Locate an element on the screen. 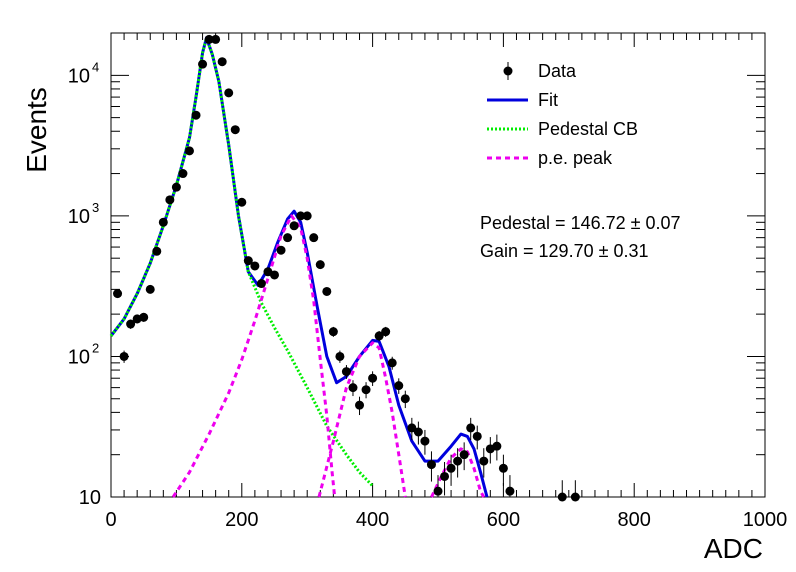  legend-label: Data is located at coordinates (557, 71).